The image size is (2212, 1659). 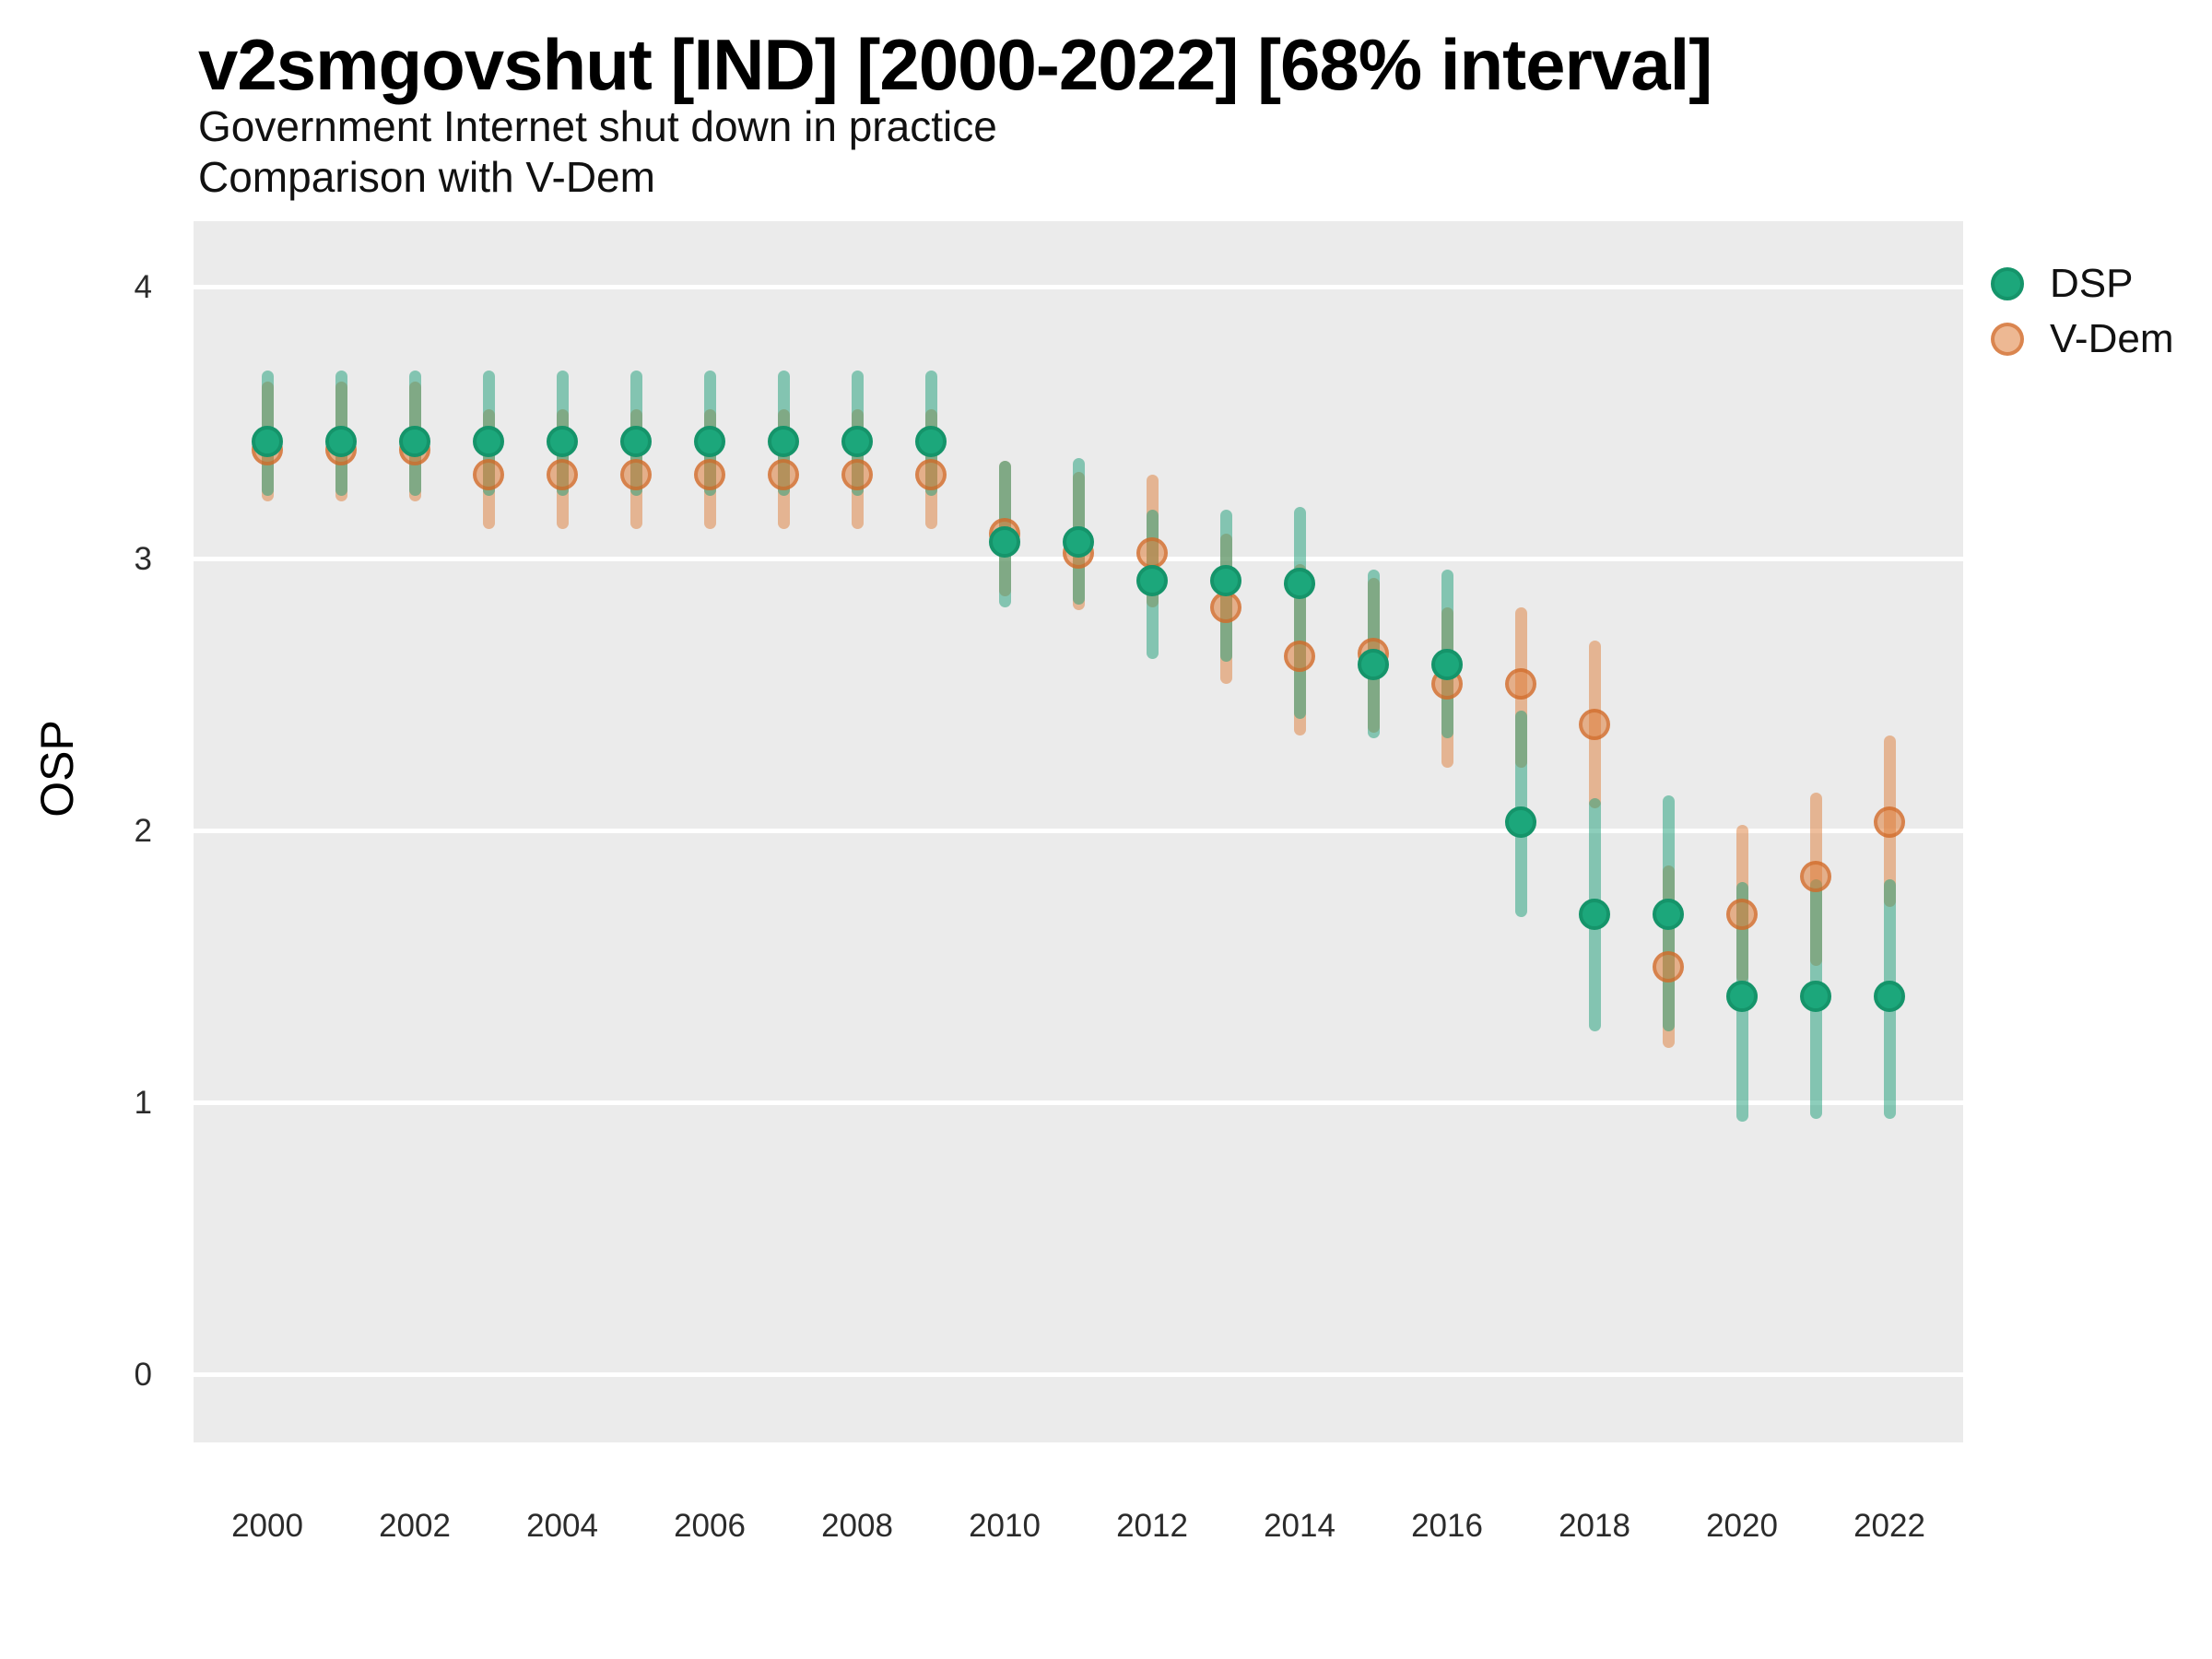 What do you see at coordinates (1299, 613) in the screenshot?
I see `error-bar-dsp` at bounding box center [1299, 613].